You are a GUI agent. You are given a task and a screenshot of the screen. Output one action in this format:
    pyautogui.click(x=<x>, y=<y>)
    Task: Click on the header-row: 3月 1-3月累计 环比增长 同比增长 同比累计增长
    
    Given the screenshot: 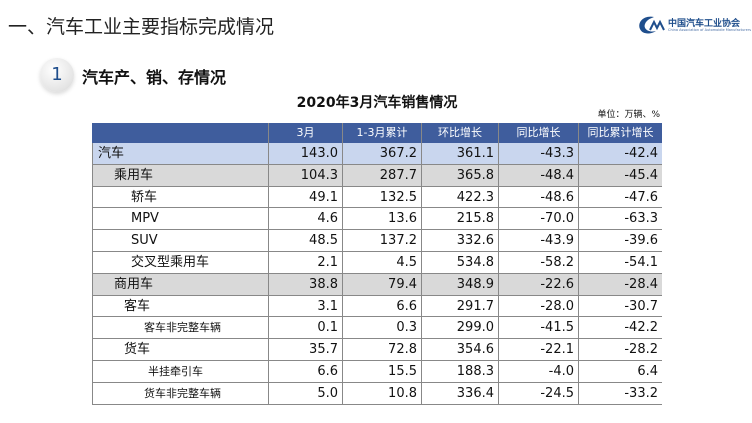 What is the action you would take?
    pyautogui.click(x=377, y=133)
    